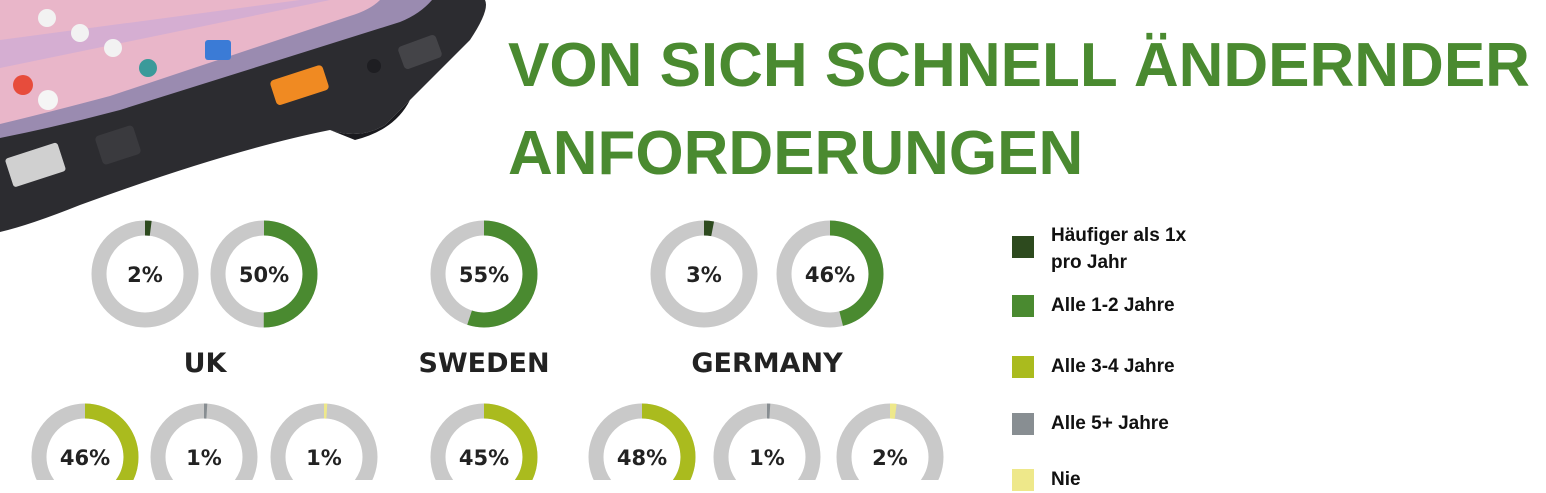 This screenshot has height=493, width=1546. I want to click on country-group-uk: 2% 50% 46% 1% 1% UK, so click(204, 350).